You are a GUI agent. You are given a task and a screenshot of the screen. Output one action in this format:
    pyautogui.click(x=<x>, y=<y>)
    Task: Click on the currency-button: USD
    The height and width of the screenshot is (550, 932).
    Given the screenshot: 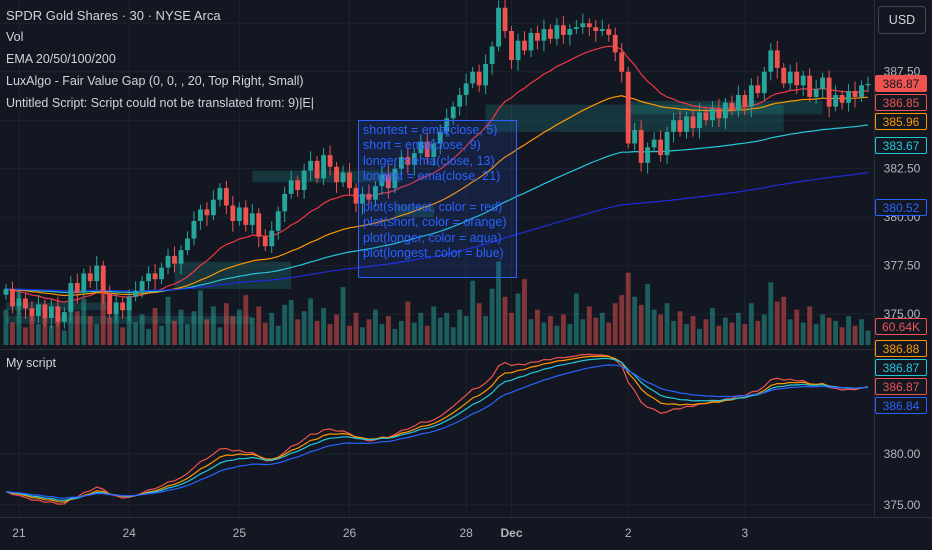 What is the action you would take?
    pyautogui.click(x=902, y=20)
    